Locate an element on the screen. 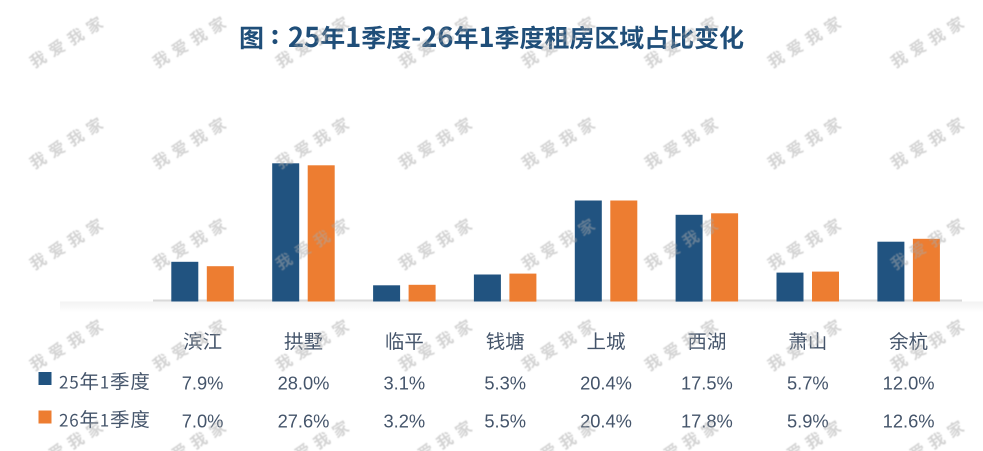  svg-text: 3.1% is located at coordinates (404, 383).